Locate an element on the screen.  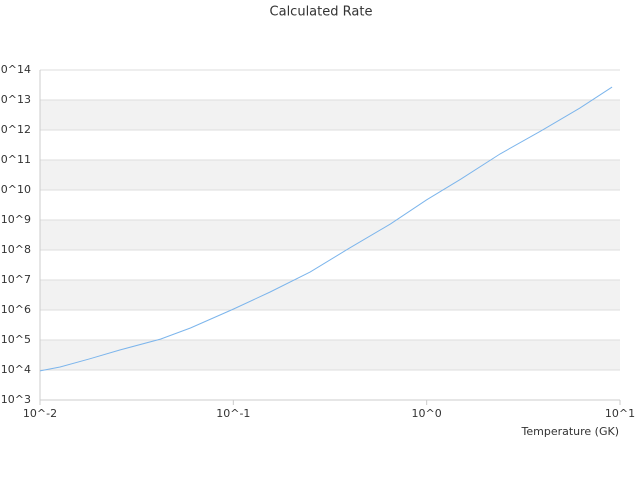
x-tick-label: 10^-2 is located at coordinates (40, 413).